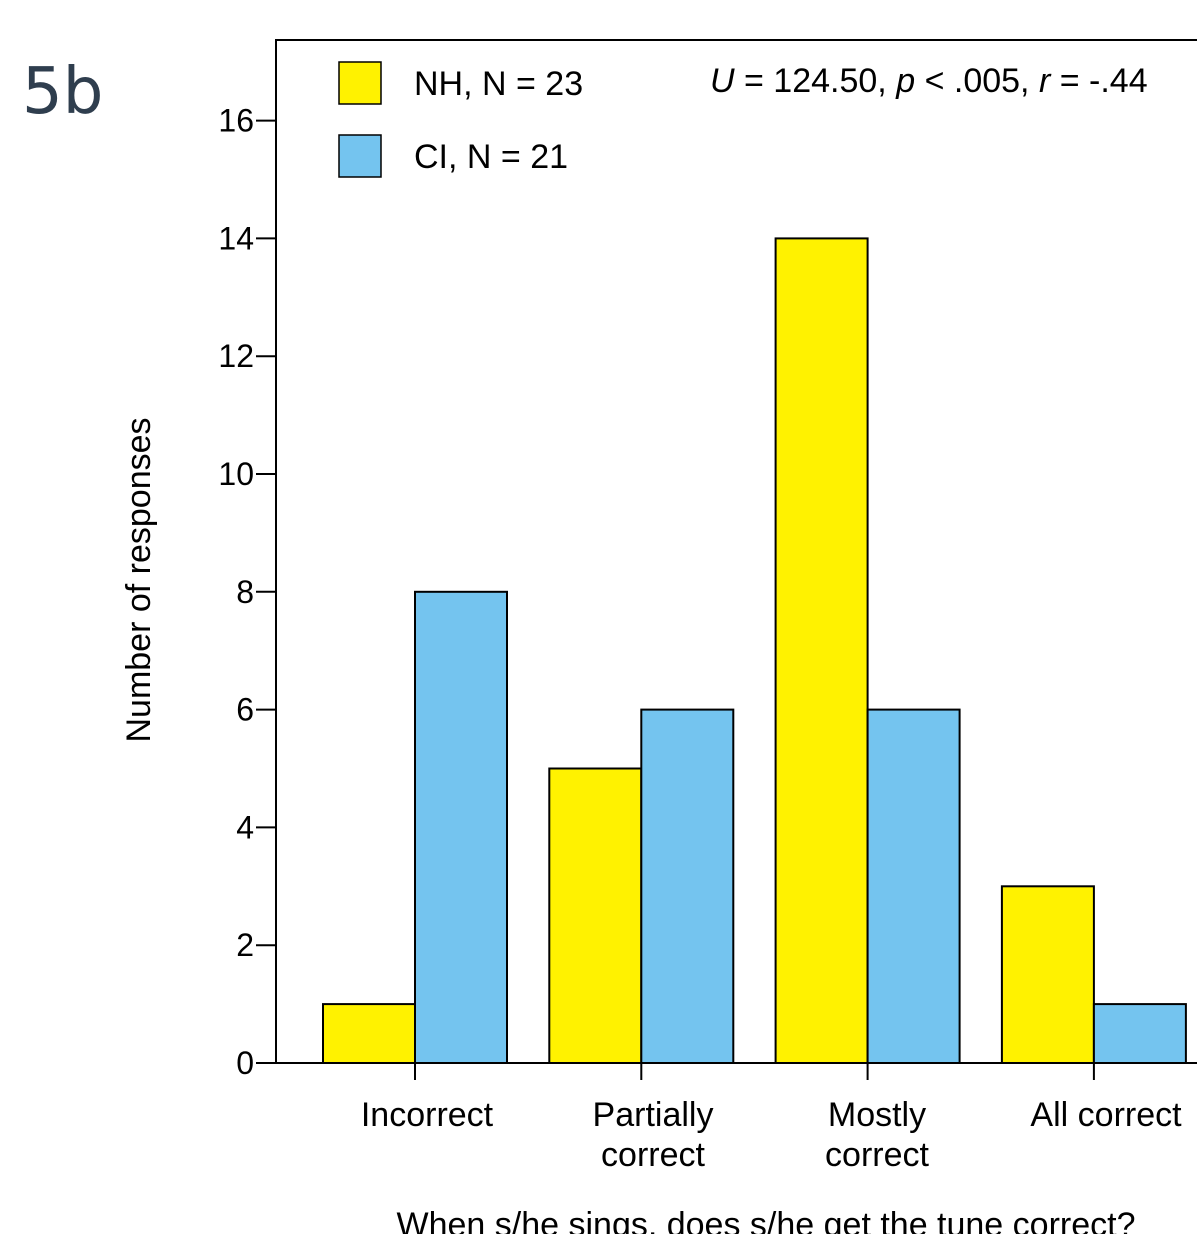  I want to click on y-tick-label: 10, so click(236, 474).